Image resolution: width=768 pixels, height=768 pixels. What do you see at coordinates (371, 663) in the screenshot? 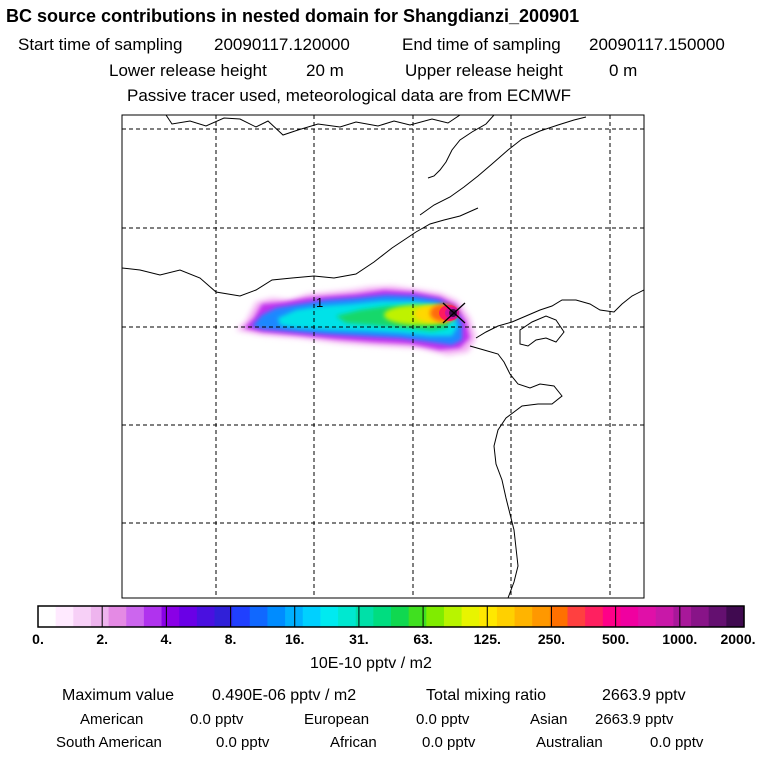
I see `colorbar-unit: 10E-10 pptv / m2` at bounding box center [371, 663].